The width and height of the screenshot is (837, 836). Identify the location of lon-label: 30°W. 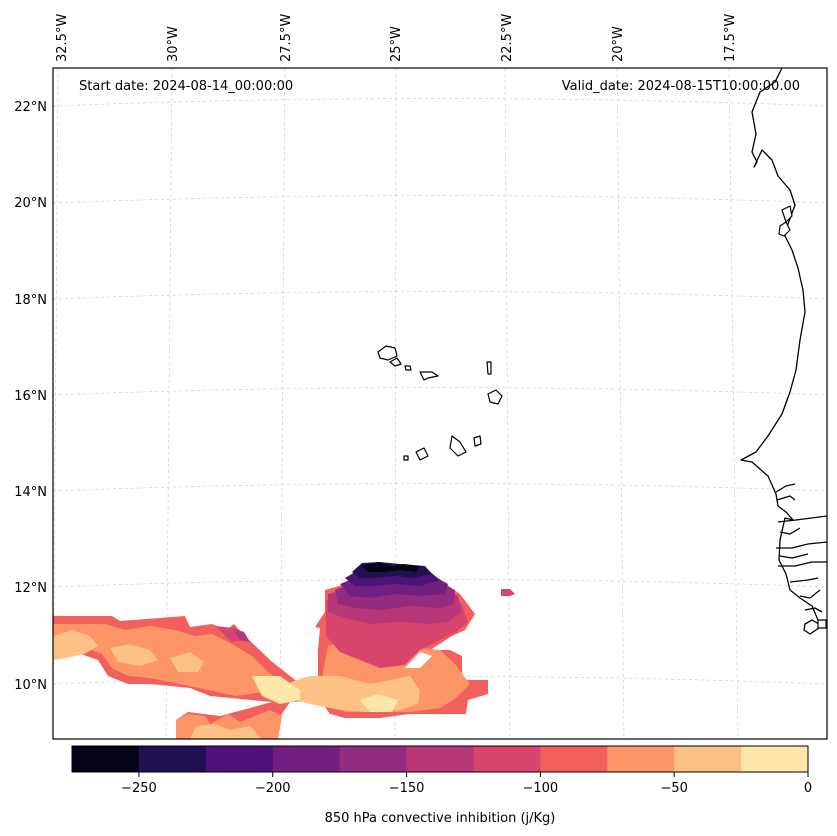
(173, 44).